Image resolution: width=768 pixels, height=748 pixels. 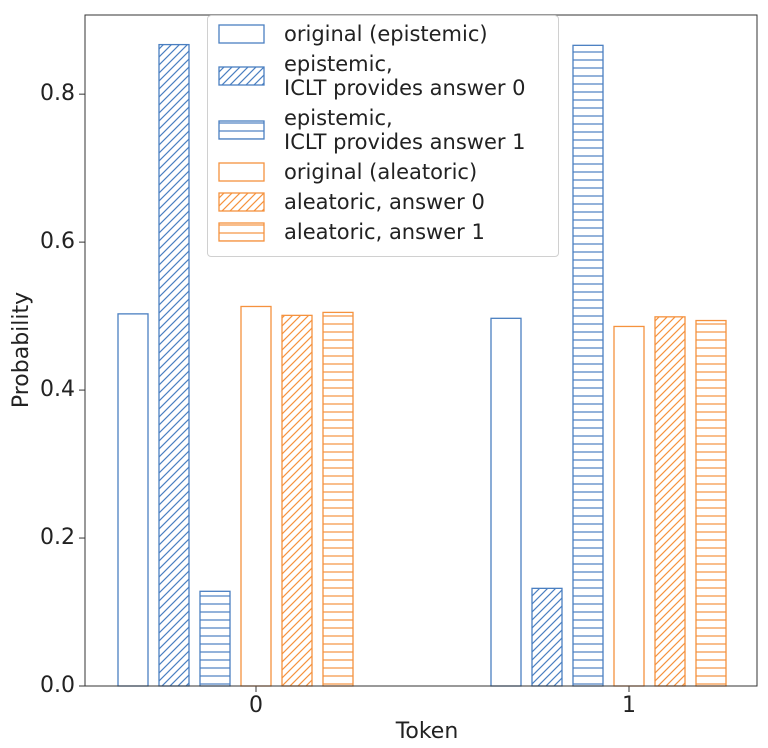 I want to click on legend-label: aleatoric, answer 0, so click(x=384, y=202).